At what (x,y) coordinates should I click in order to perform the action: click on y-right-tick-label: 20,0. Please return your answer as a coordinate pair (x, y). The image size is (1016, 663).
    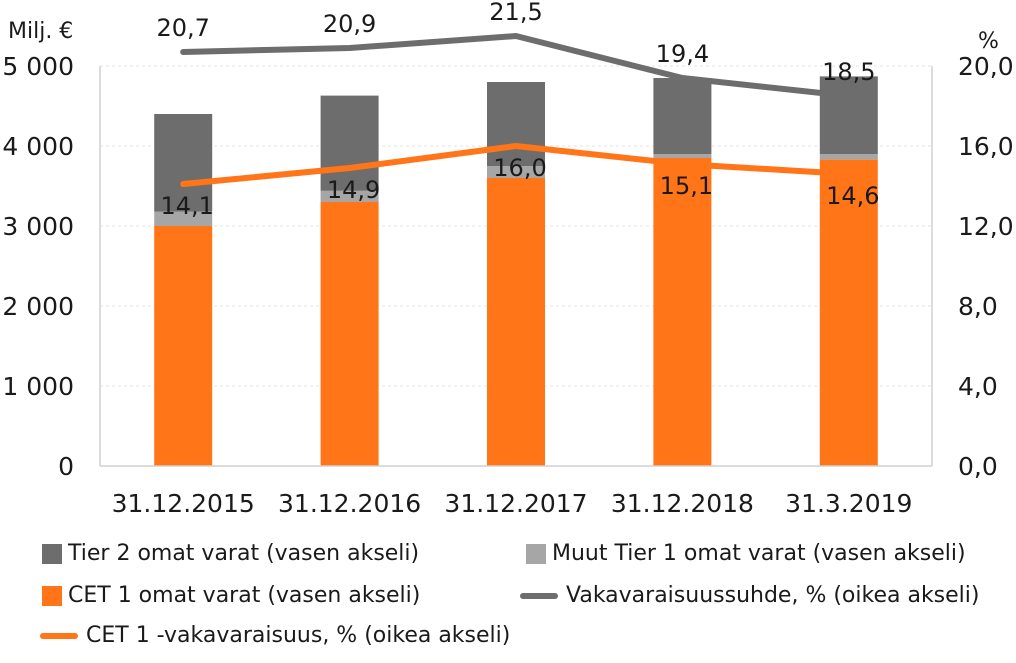
    Looking at the image, I should click on (986, 66).